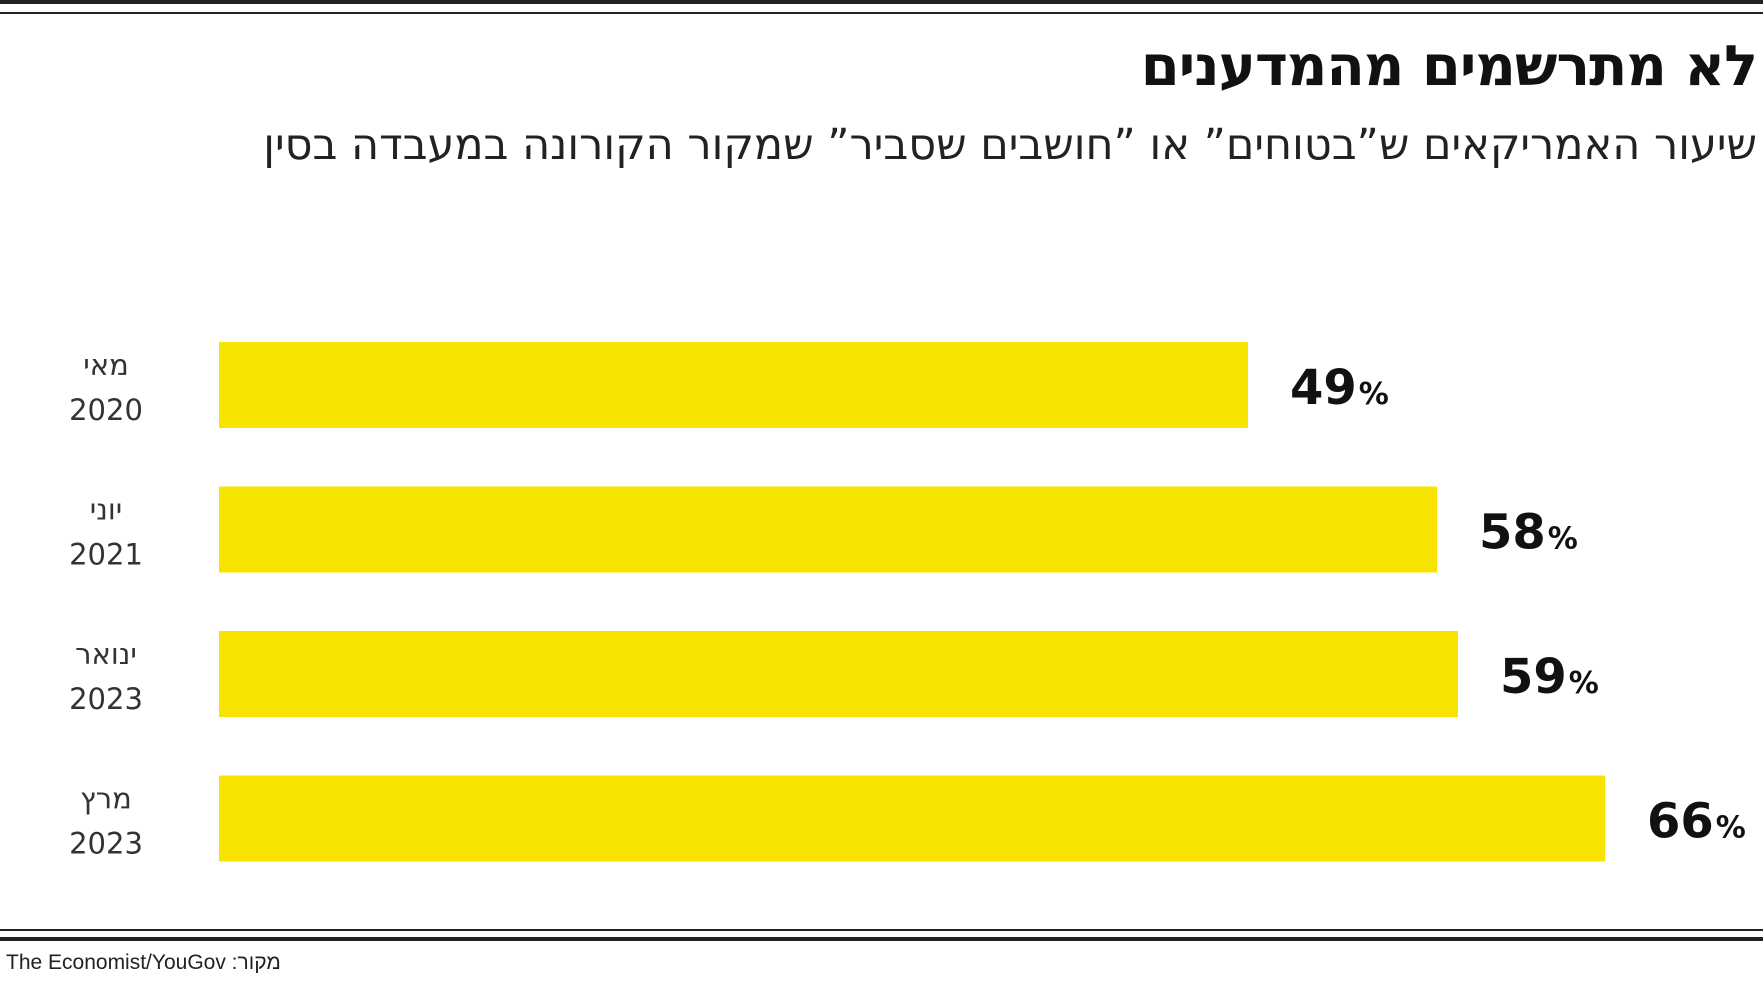 This screenshot has width=1763, height=1000. What do you see at coordinates (106, 654) in the screenshot?
I see `category-label-month: ינואר` at bounding box center [106, 654].